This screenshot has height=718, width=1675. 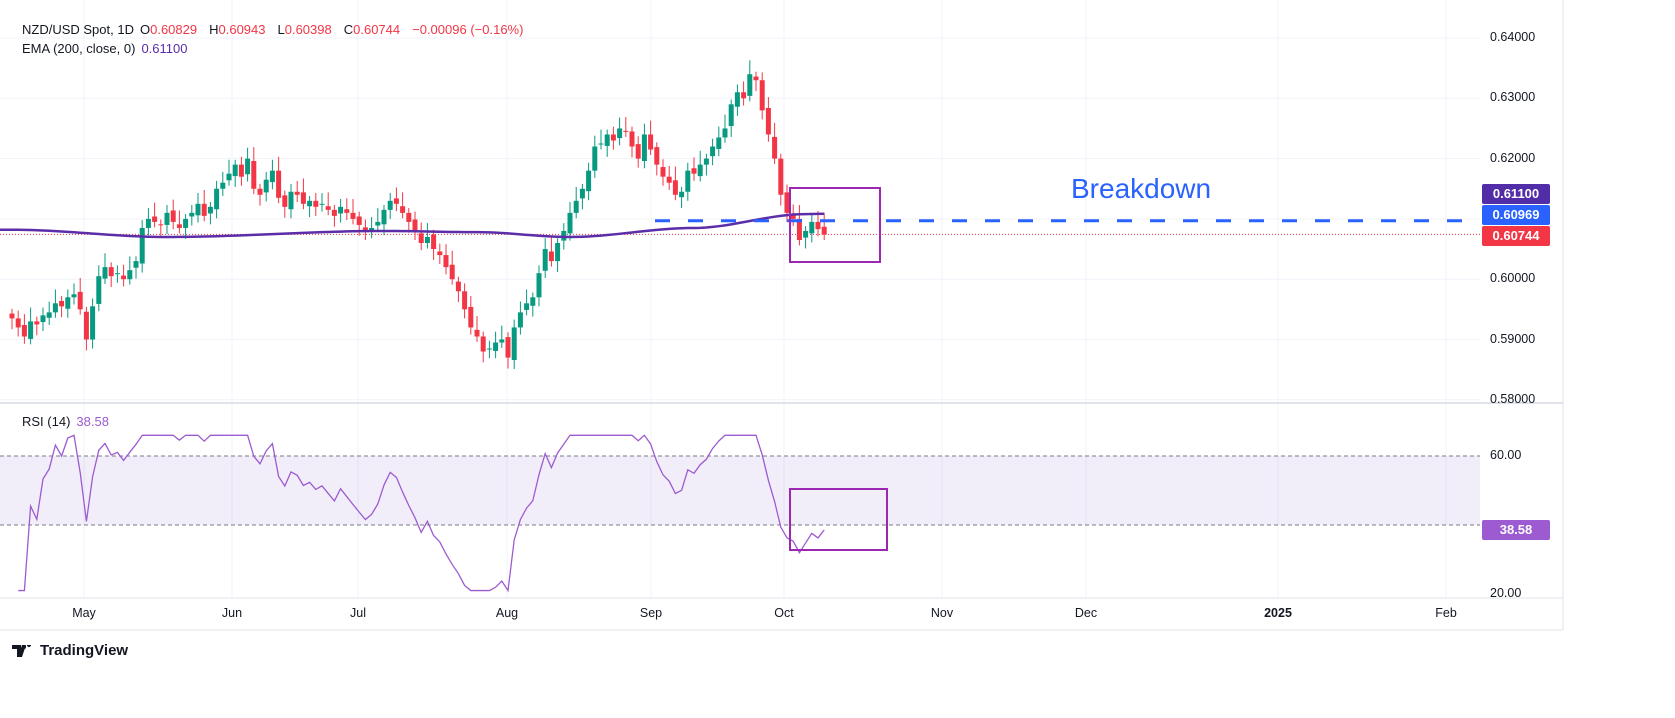 I want to click on time-tick-label: Dec, so click(x=1086, y=613).